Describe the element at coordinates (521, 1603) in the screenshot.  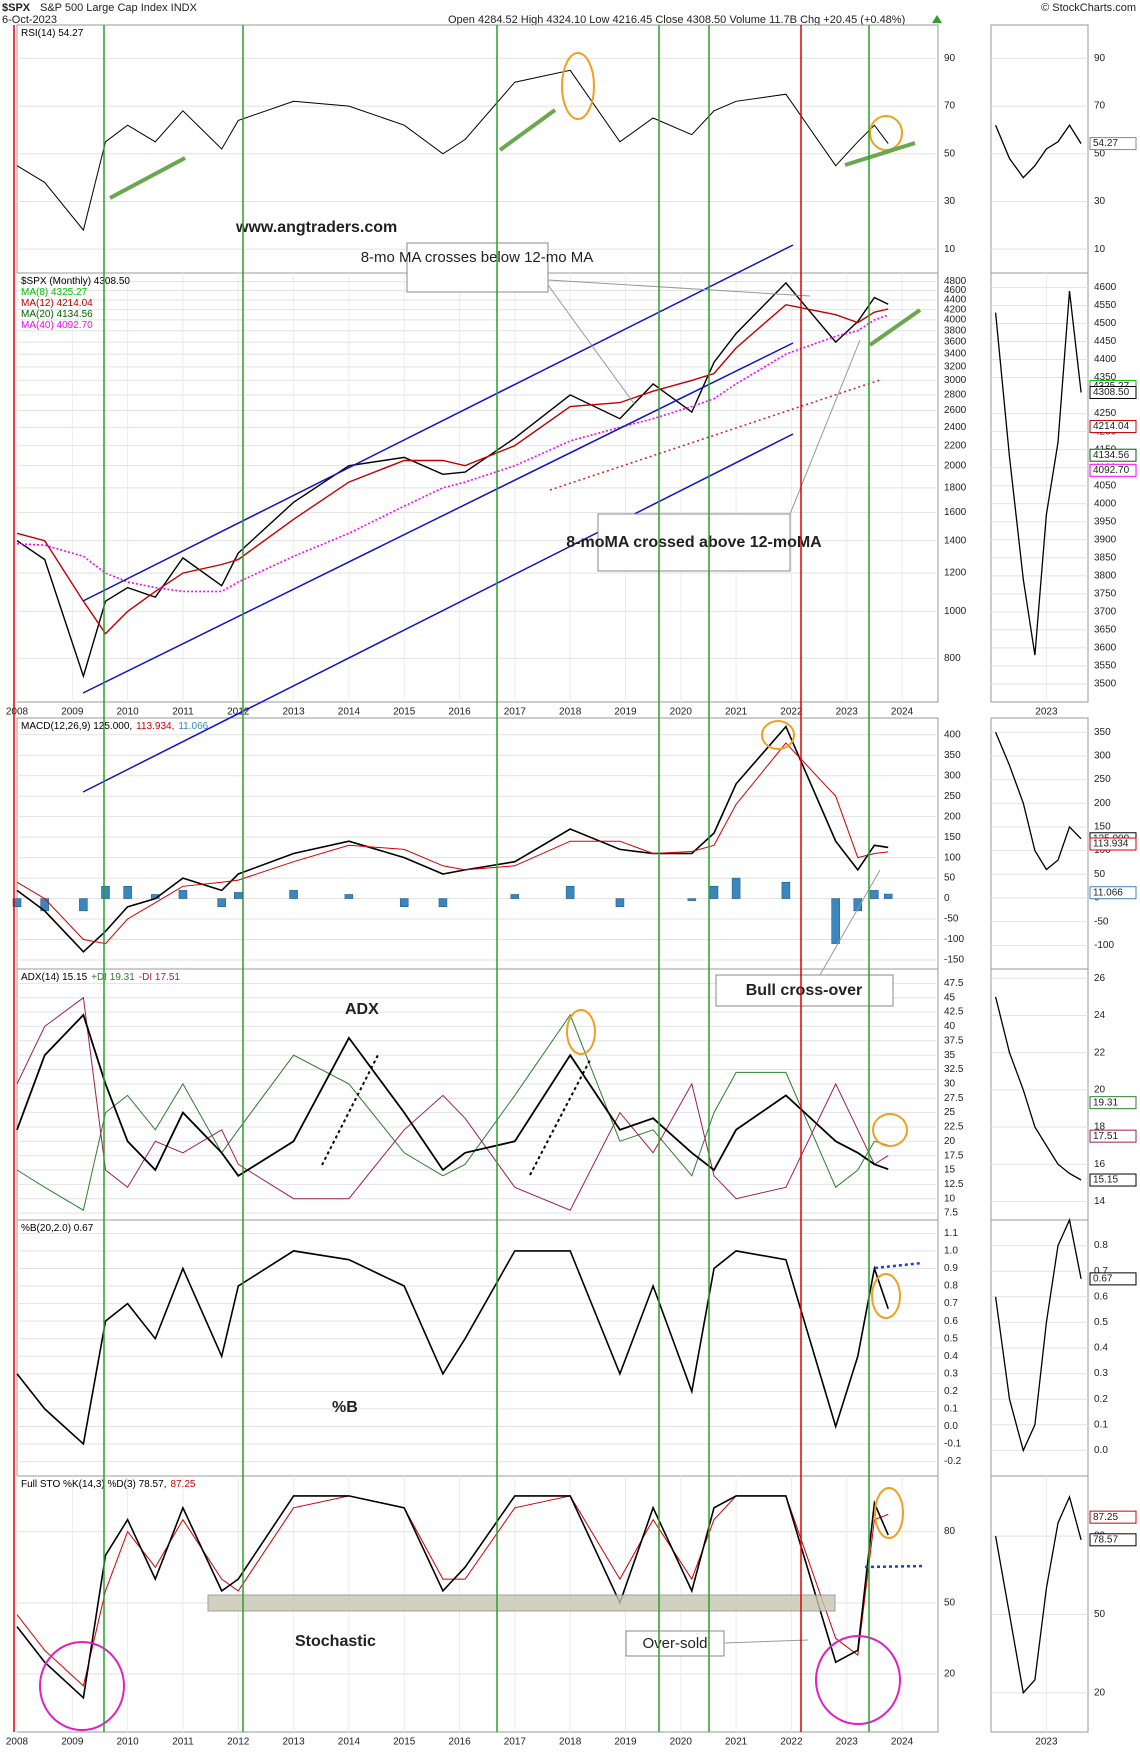
I see `support-band` at that location.